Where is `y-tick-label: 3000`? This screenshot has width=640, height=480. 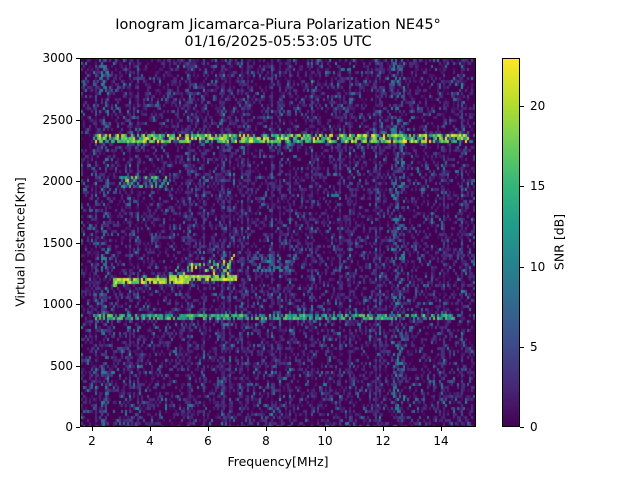
y-tick-label: 3000 is located at coordinates (57, 58).